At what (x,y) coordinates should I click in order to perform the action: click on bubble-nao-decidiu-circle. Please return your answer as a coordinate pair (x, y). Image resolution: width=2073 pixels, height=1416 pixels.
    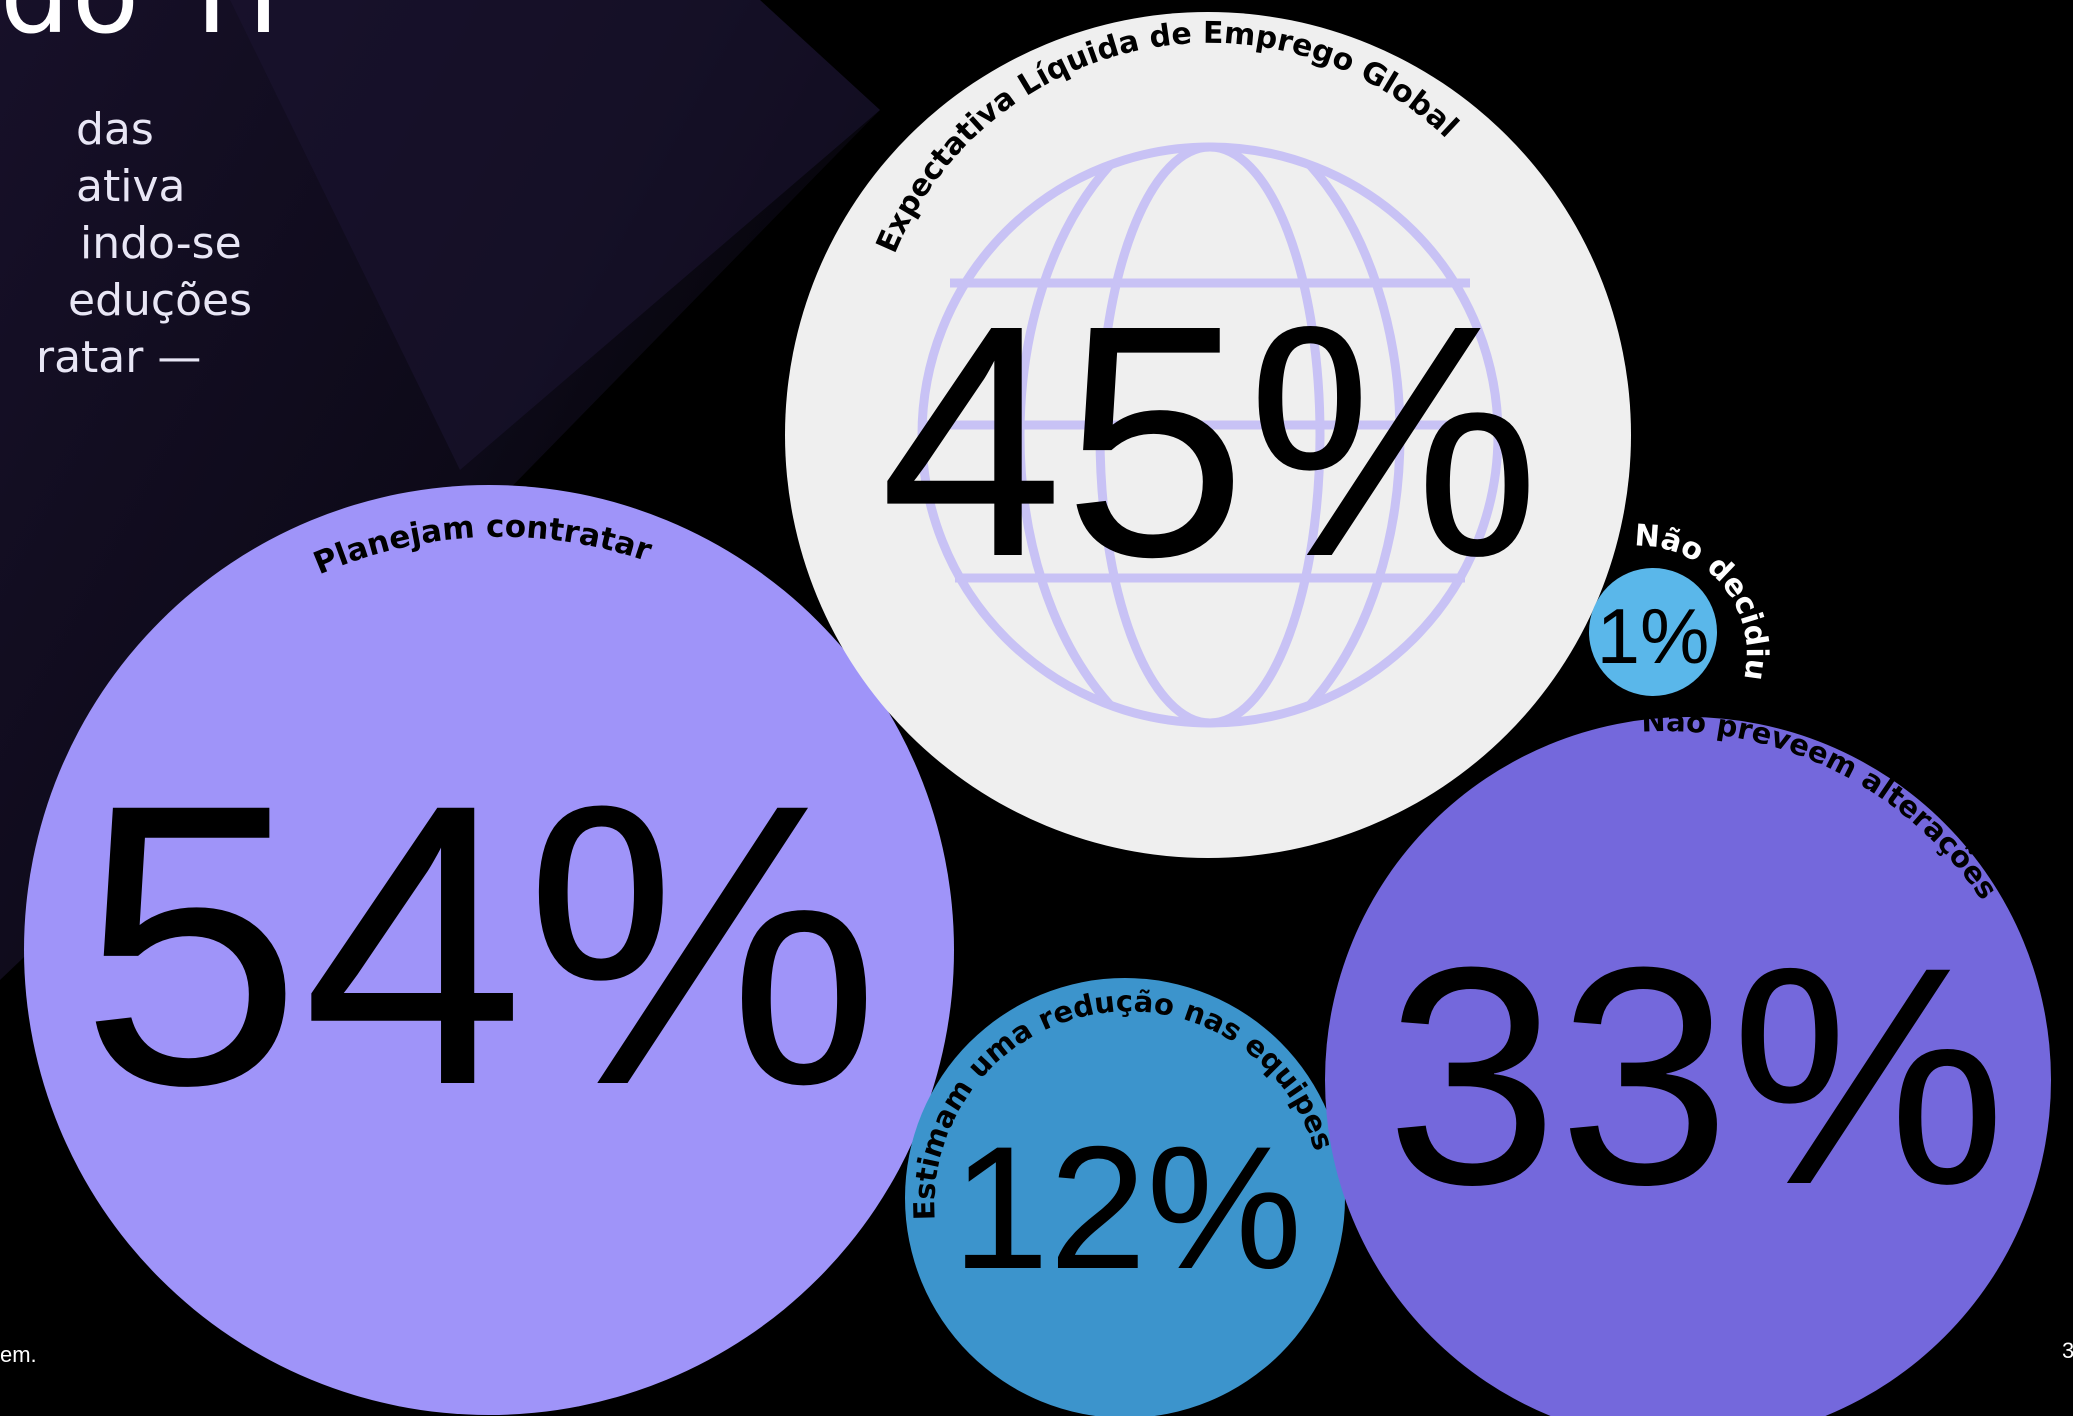
    Looking at the image, I should click on (1653, 632).